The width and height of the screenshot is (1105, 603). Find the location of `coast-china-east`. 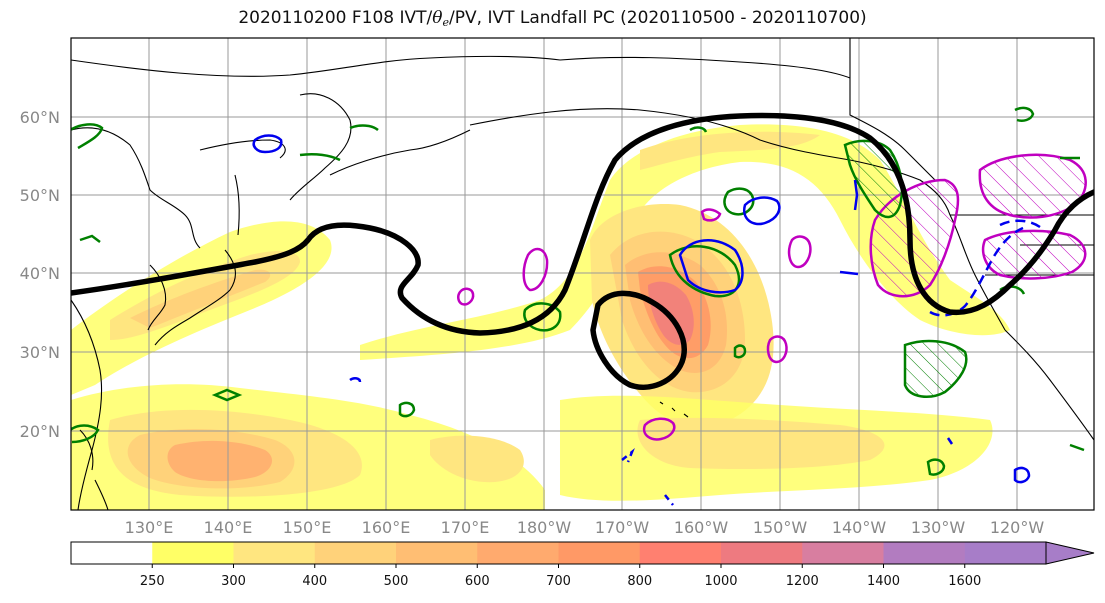

coast-china-east is located at coordinates (87, 404).